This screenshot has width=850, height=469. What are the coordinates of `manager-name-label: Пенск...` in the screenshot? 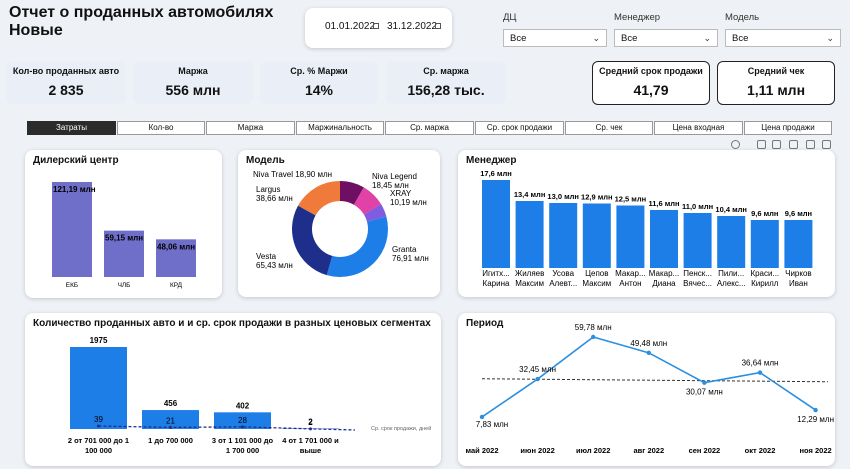 It's located at (697, 273).